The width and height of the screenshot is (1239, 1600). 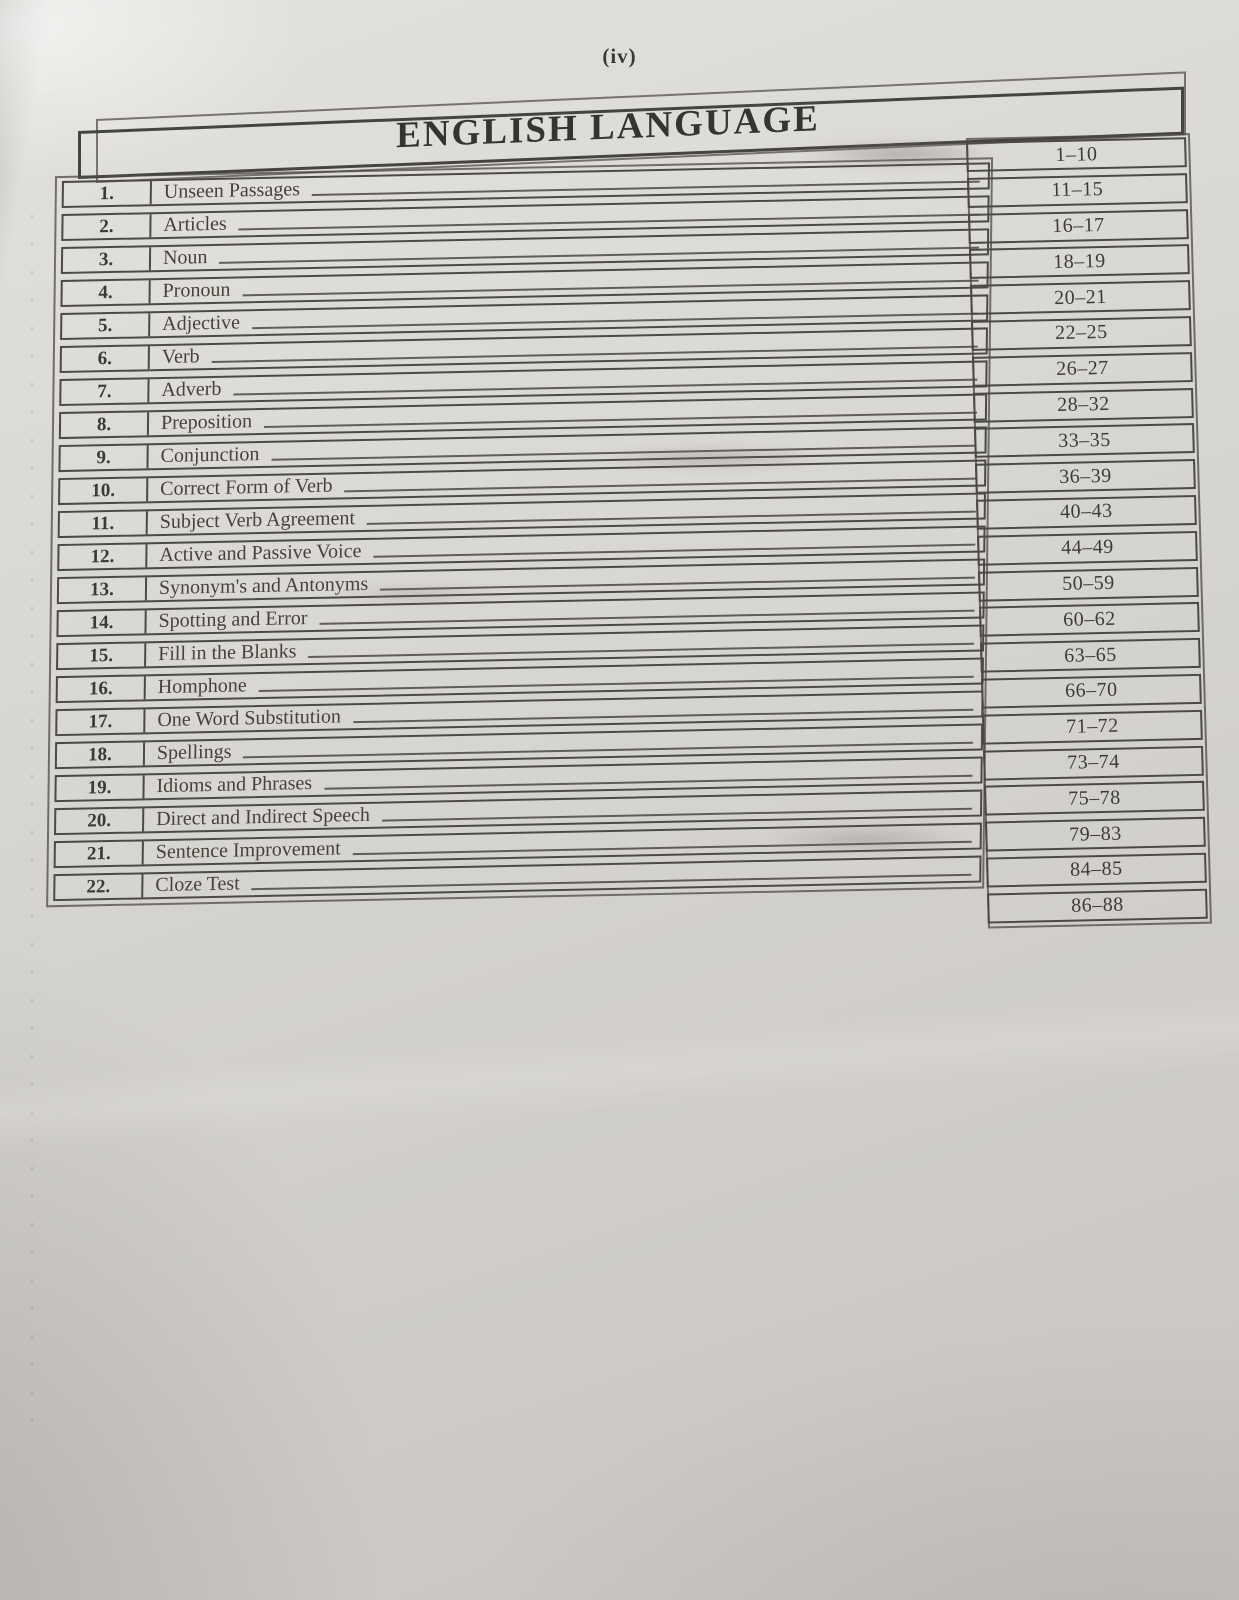 I want to click on binding-dots-decoration, so click(x=32, y=830).